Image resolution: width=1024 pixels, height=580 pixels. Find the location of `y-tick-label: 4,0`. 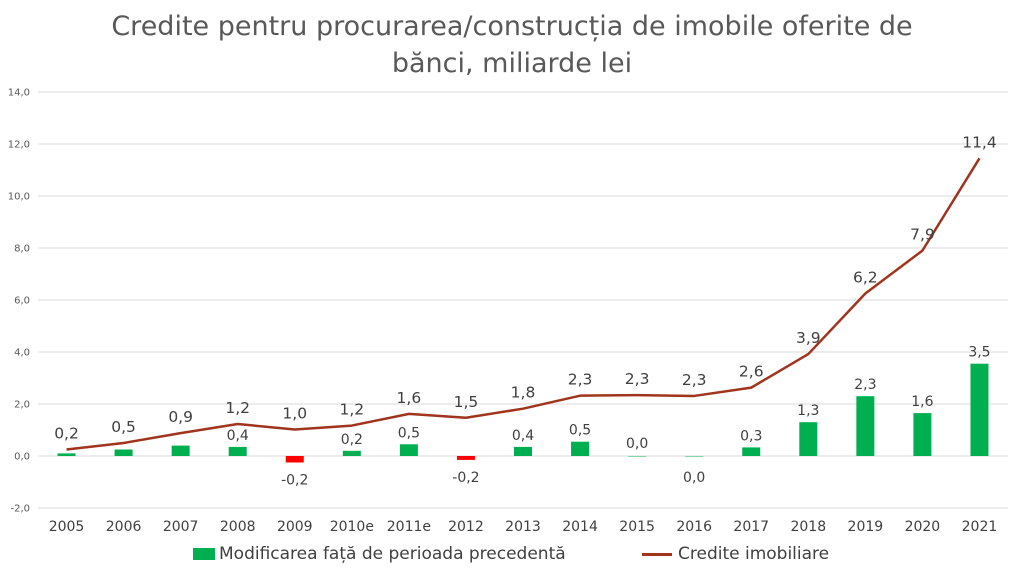

y-tick-label: 4,0 is located at coordinates (22, 353).